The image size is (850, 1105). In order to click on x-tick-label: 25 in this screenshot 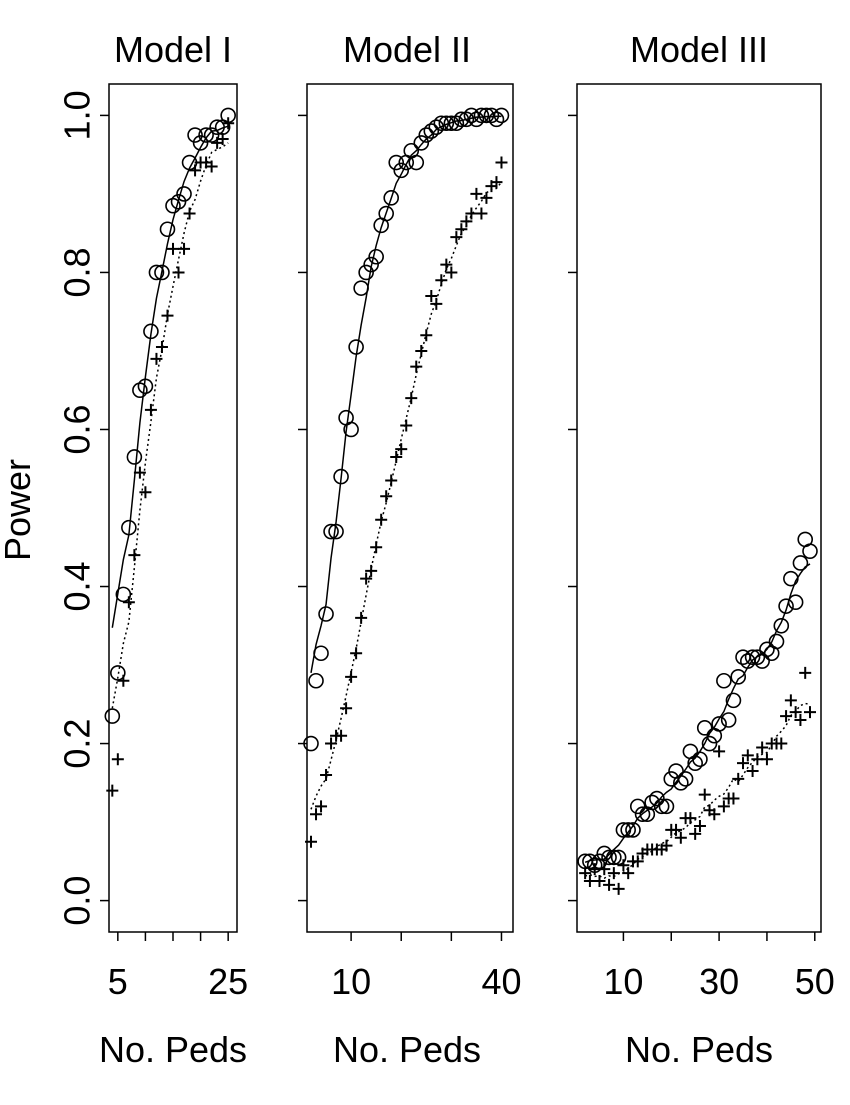, I will do `click(228, 981)`.